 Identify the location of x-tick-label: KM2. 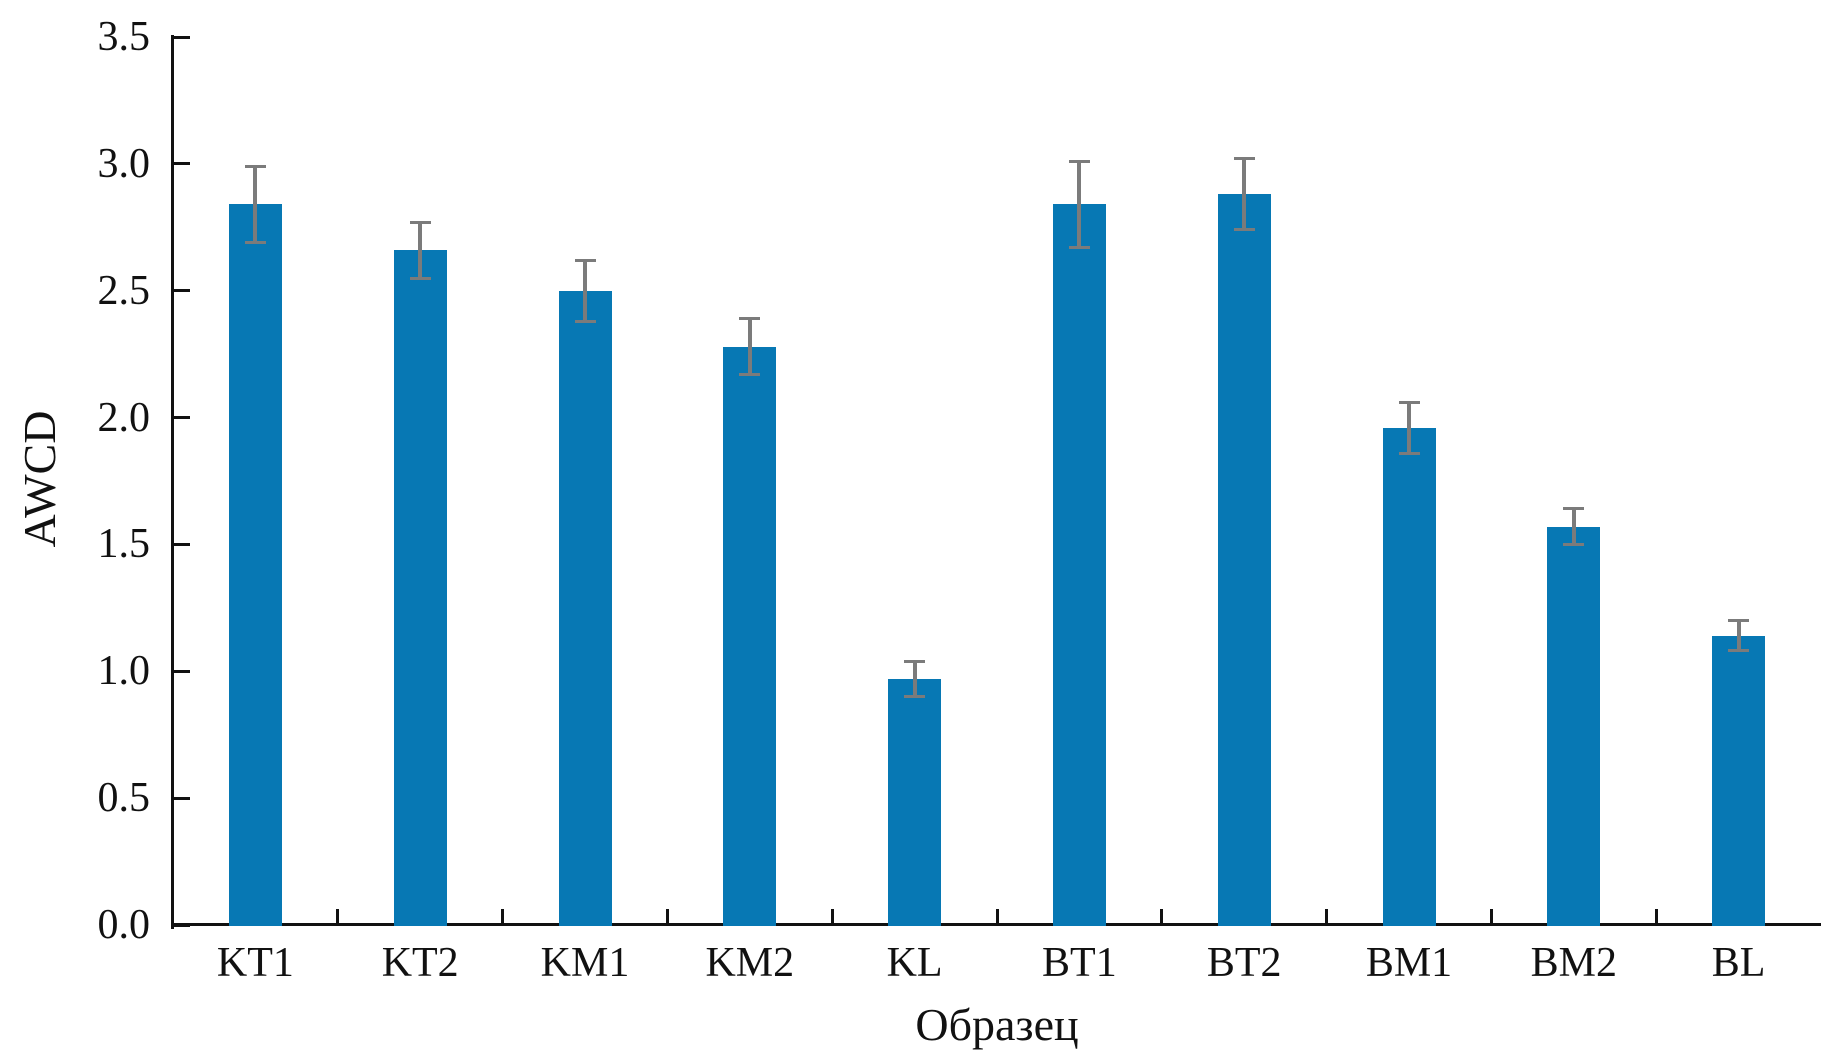
(750, 963).